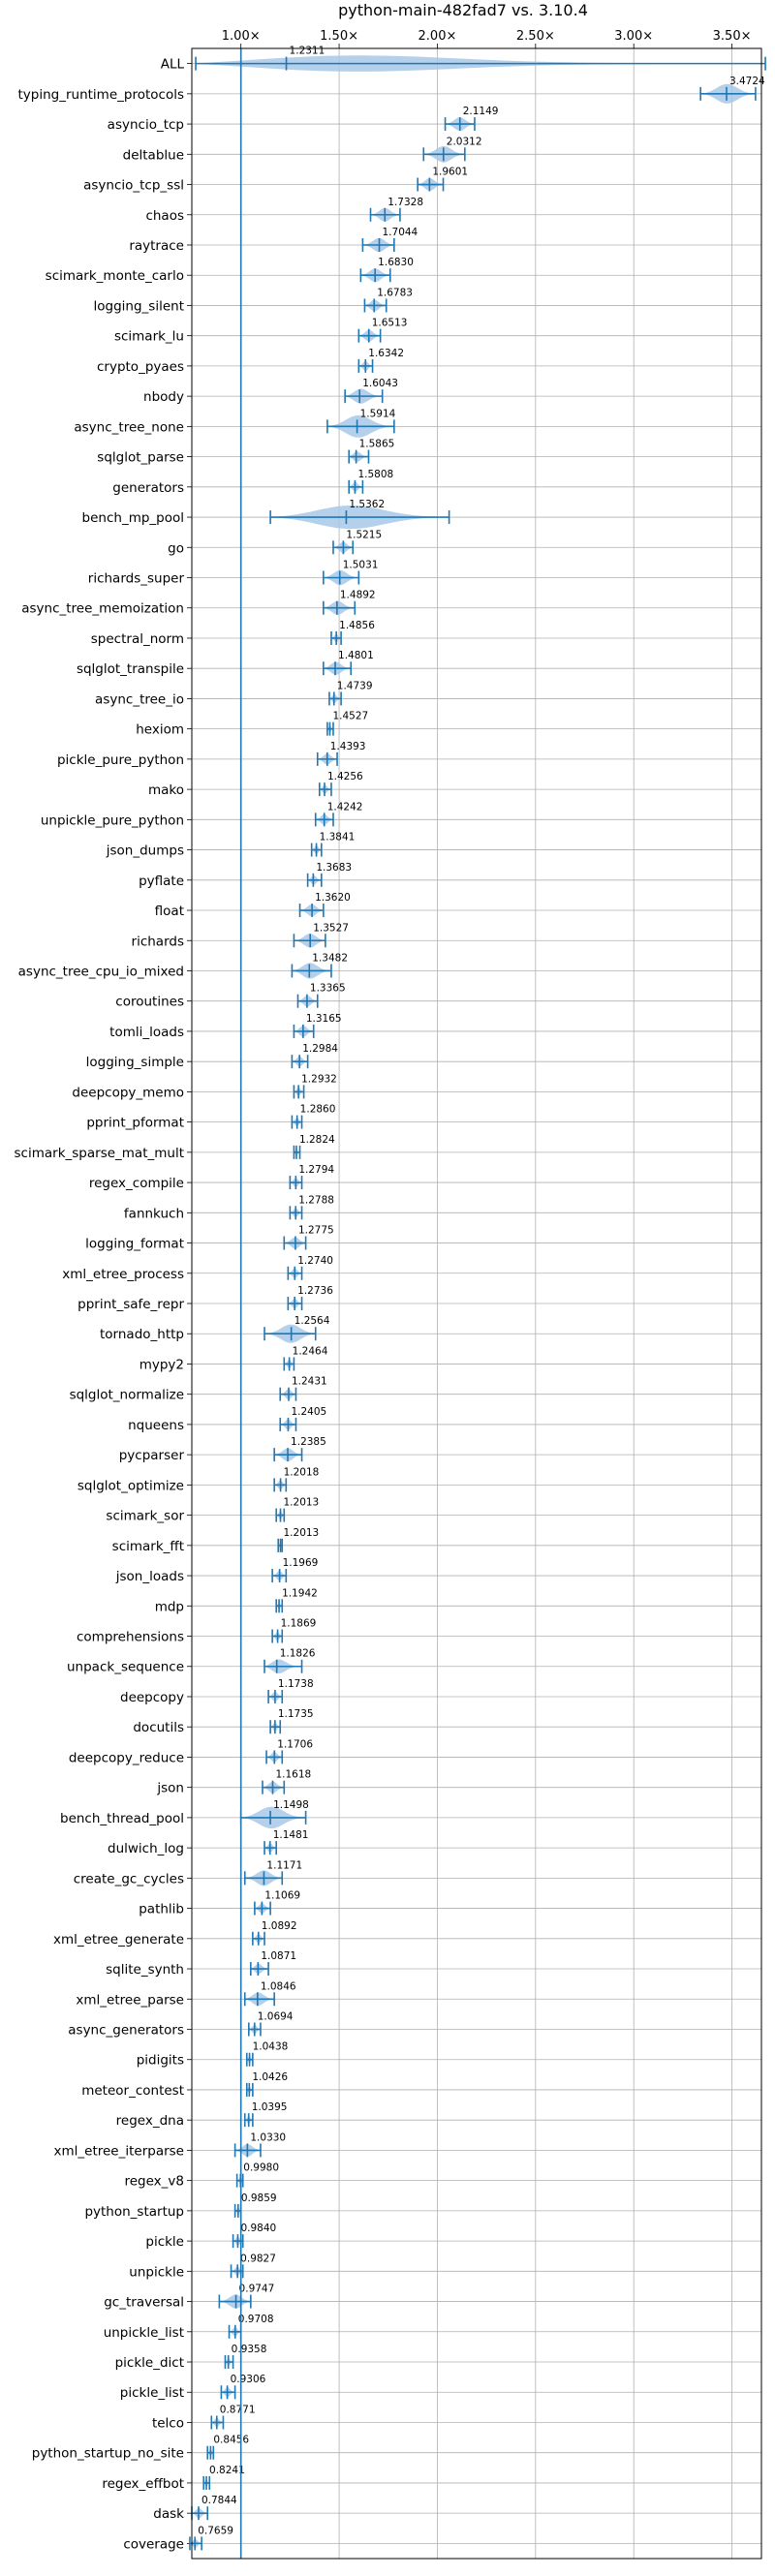 This screenshot has width=775, height=2576. What do you see at coordinates (168, 2423) in the screenshot?
I see `benchmark-label: telco` at bounding box center [168, 2423].